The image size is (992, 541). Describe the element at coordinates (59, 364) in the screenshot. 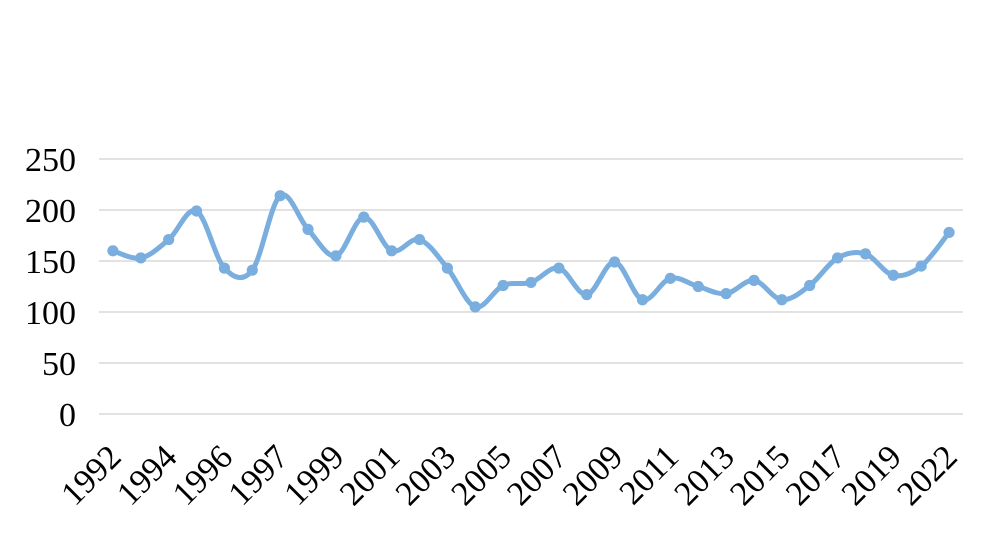

I see `y-axis-tick-label: 50` at that location.